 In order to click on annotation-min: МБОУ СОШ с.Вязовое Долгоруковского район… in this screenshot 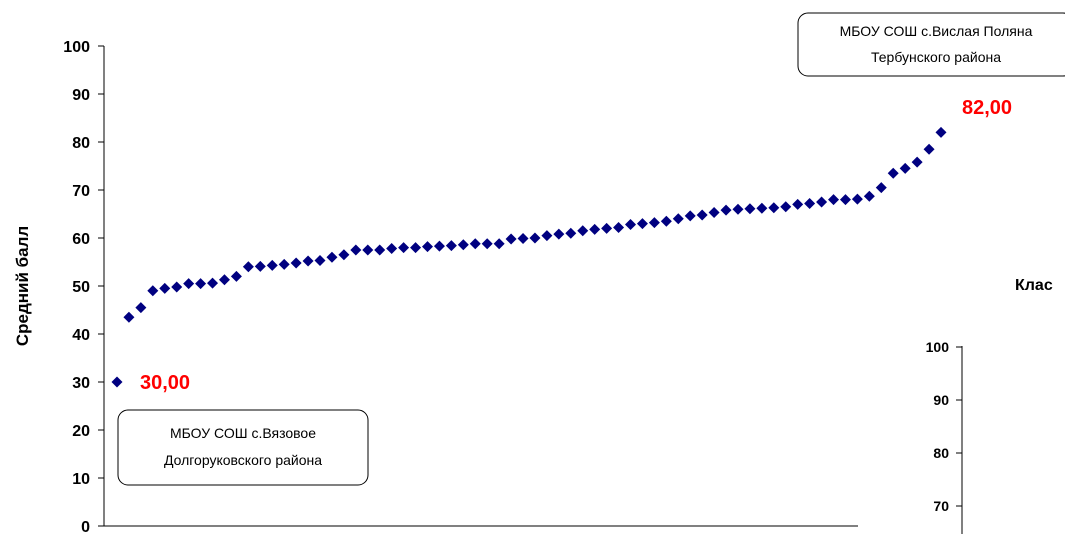, I will do `click(243, 447)`.